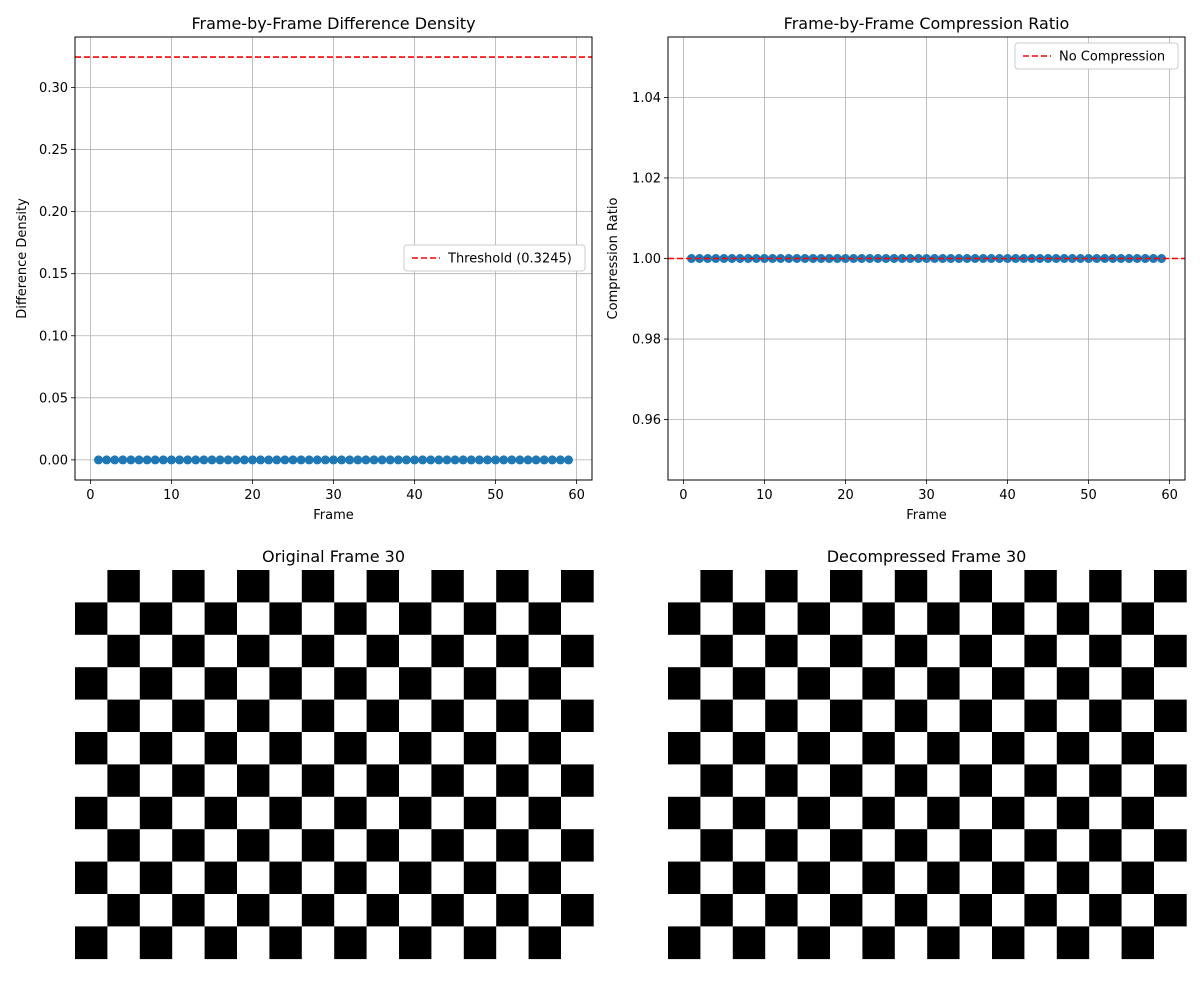  What do you see at coordinates (646, 340) in the screenshot?
I see `y-tick-label: 0.98` at bounding box center [646, 340].